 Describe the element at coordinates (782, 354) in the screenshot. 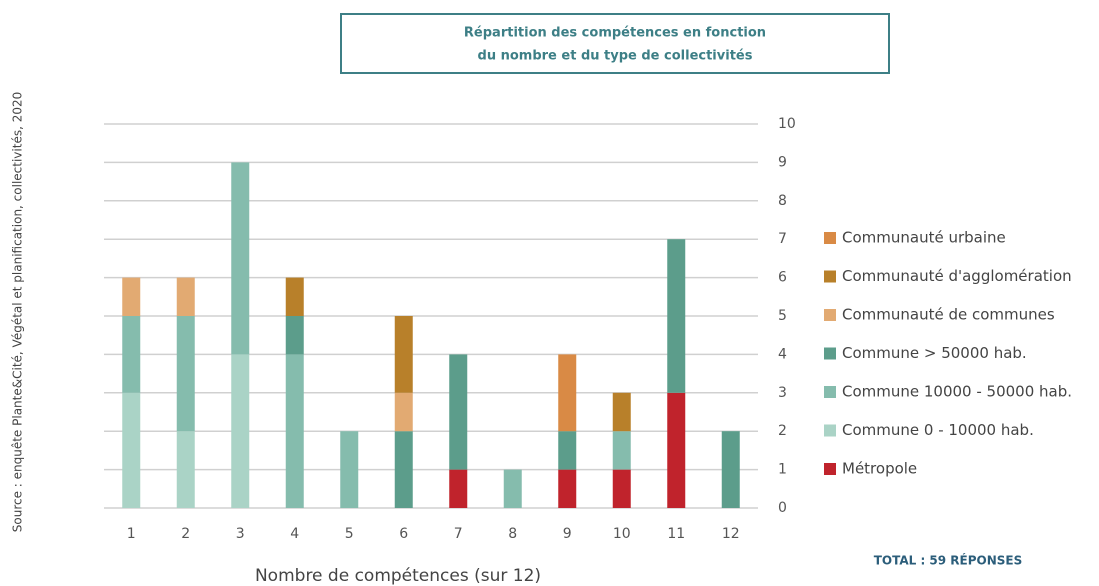

I see `y-tick-label: 4` at that location.